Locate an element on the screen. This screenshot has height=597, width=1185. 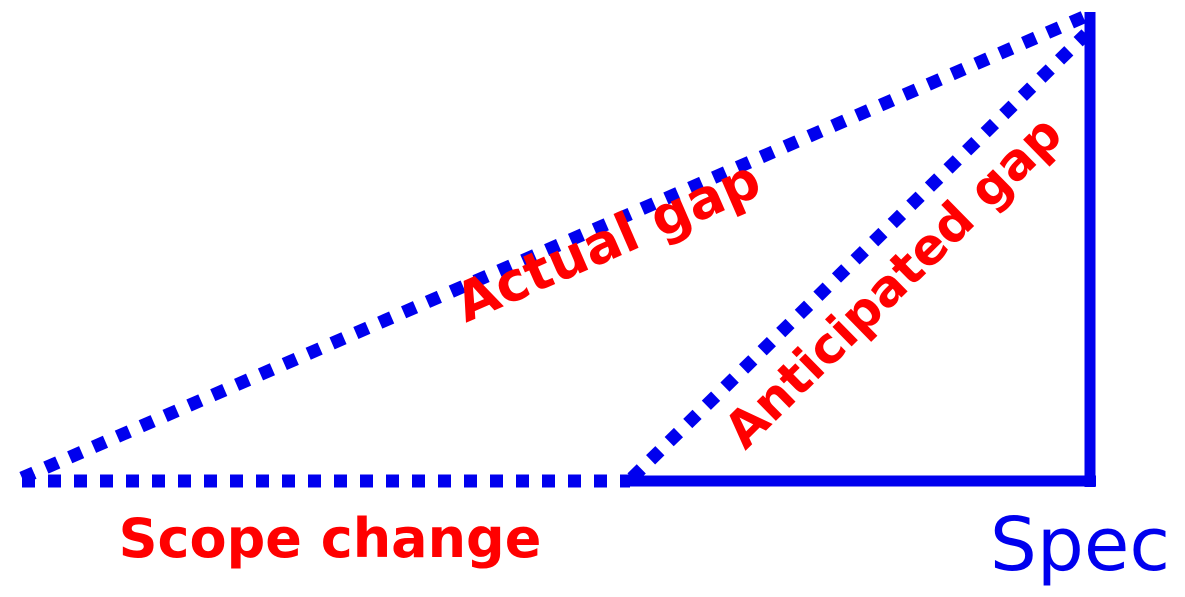
actual-gap-label: Actual gap is located at coordinates (608, 241).